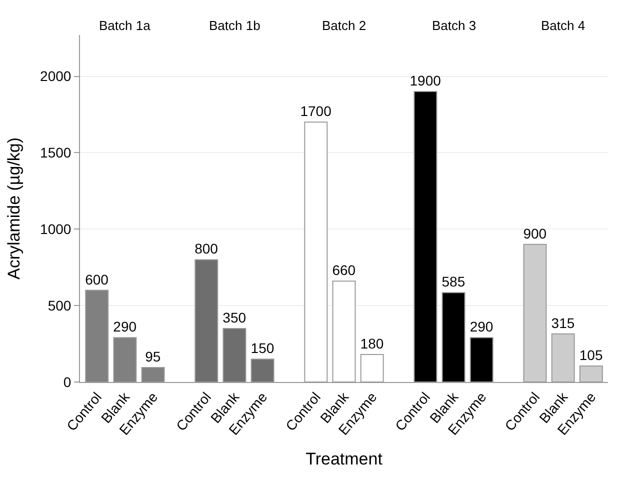 The width and height of the screenshot is (628, 482). What do you see at coordinates (563, 322) in the screenshot?
I see `data-label: 315` at bounding box center [563, 322].